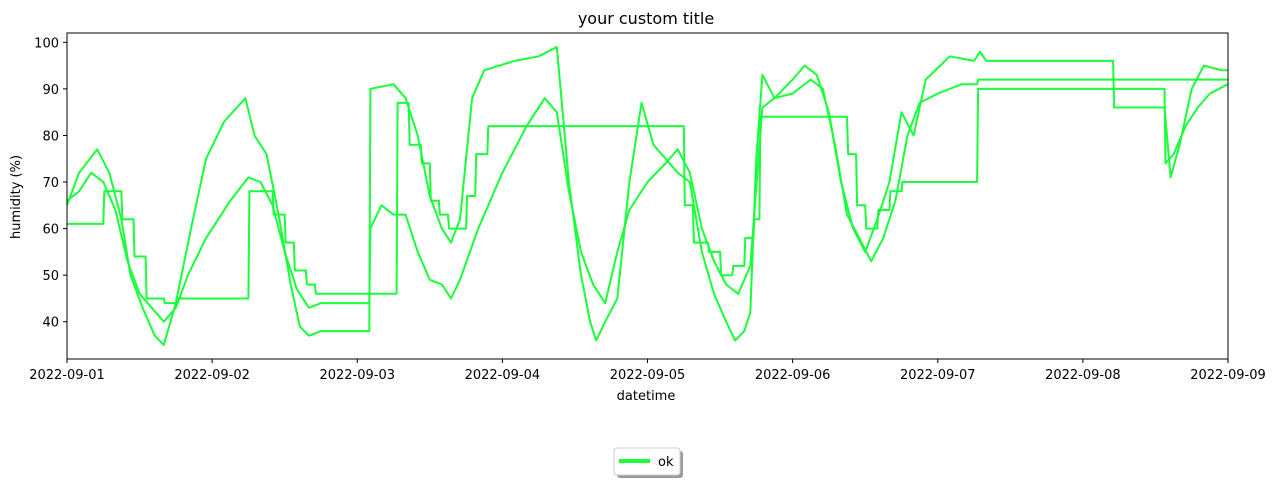  Describe the element at coordinates (648, 462) in the screenshot. I see `legend: ok` at that location.